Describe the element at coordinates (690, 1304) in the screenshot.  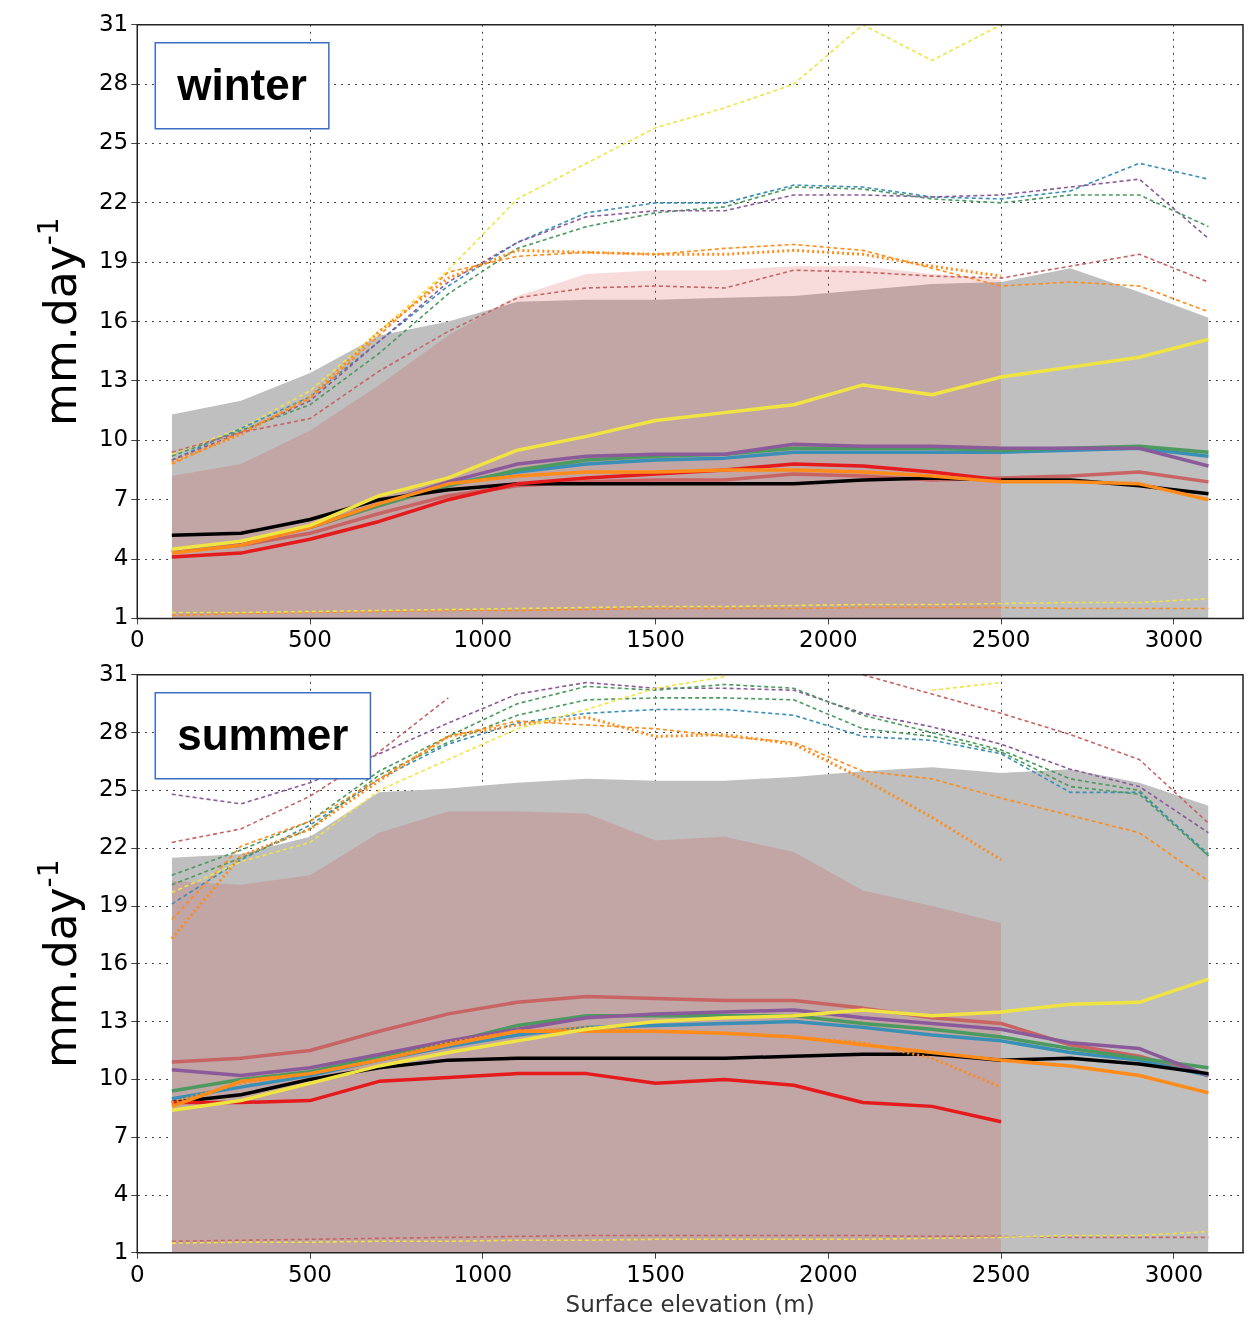
I see `x-axis-title: Surface elevation (m)` at that location.